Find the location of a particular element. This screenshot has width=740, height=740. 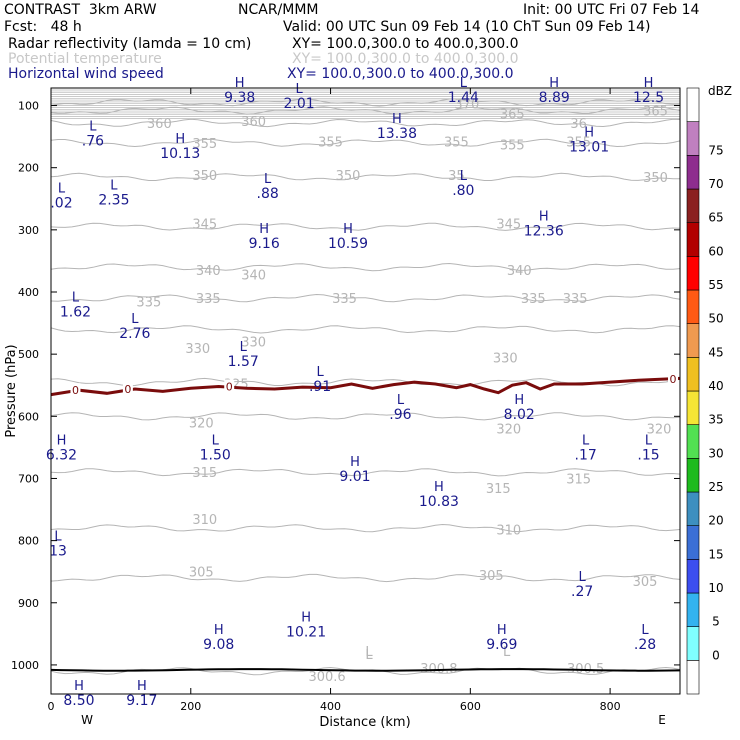

wind-extremum: H9.69 is located at coordinates (501, 638).